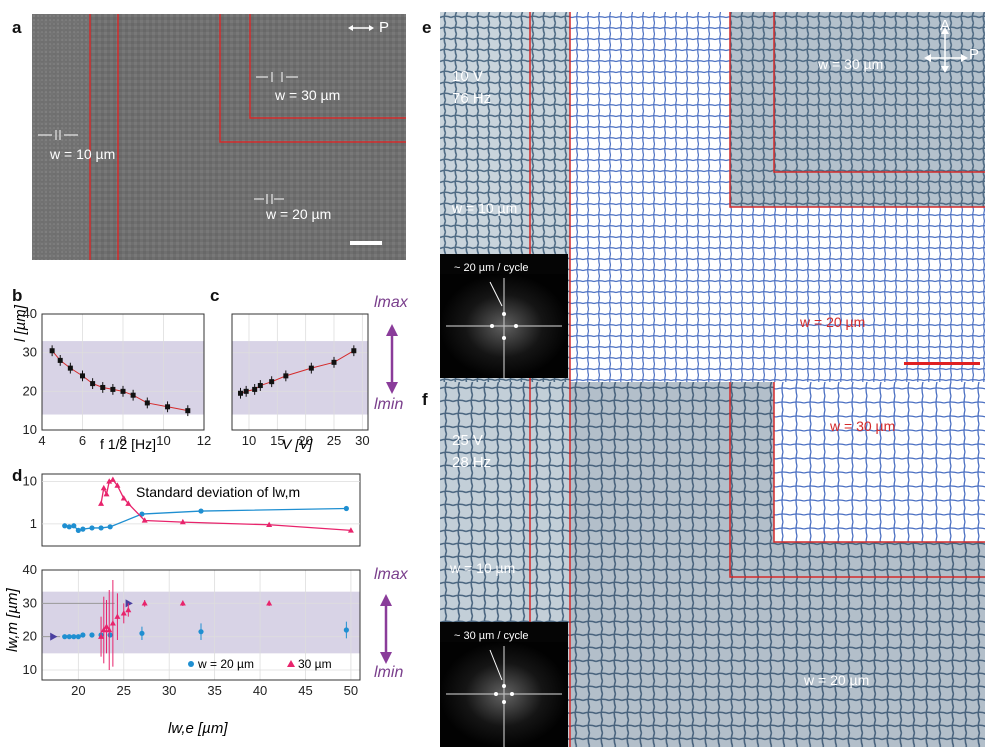  What do you see at coordinates (389, 672) in the screenshot?
I see `lmin-label-d: lmin` at bounding box center [389, 672].